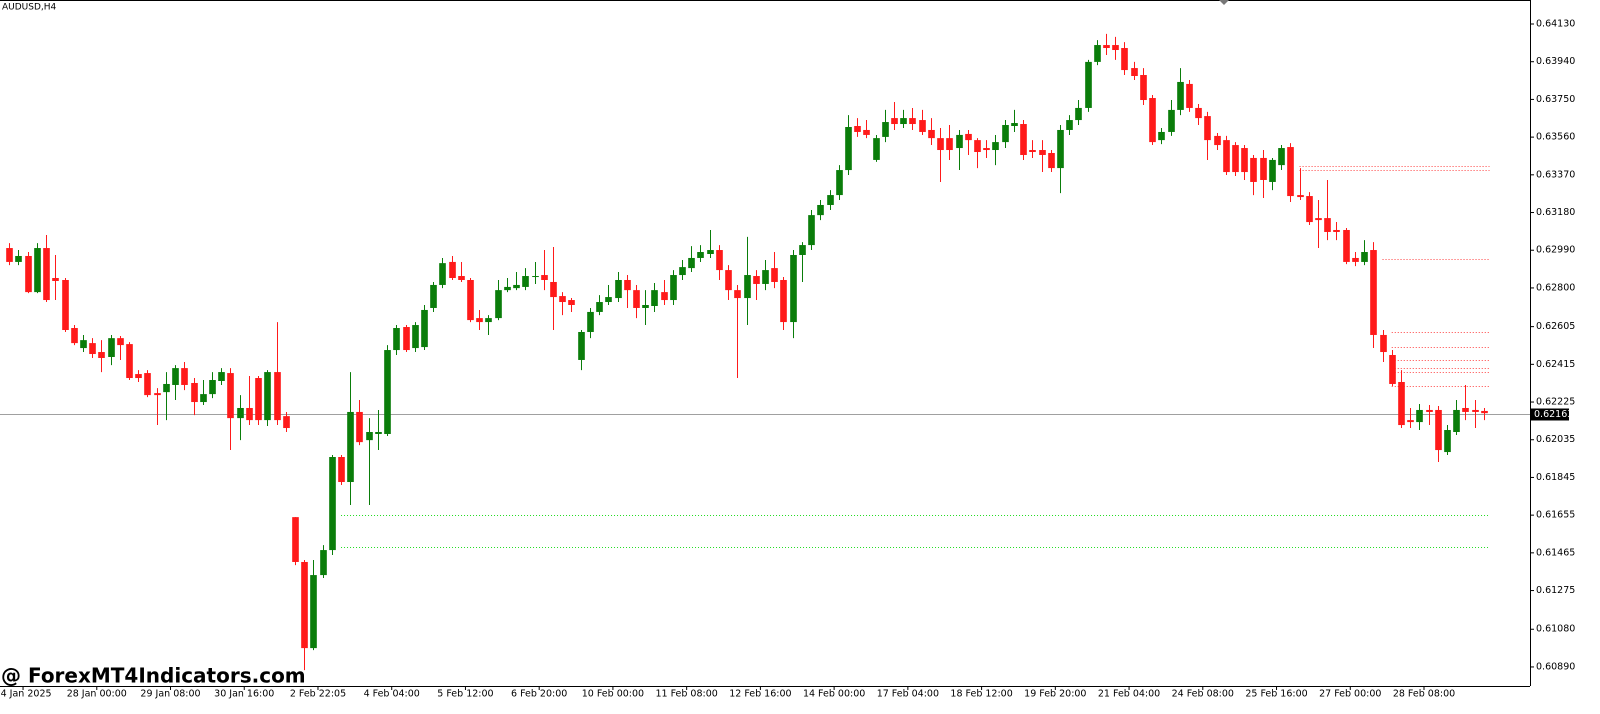 The width and height of the screenshot is (1600, 714). What do you see at coordinates (1553, 414) in the screenshot?
I see `last-price-label: 0.62163` at bounding box center [1553, 414].